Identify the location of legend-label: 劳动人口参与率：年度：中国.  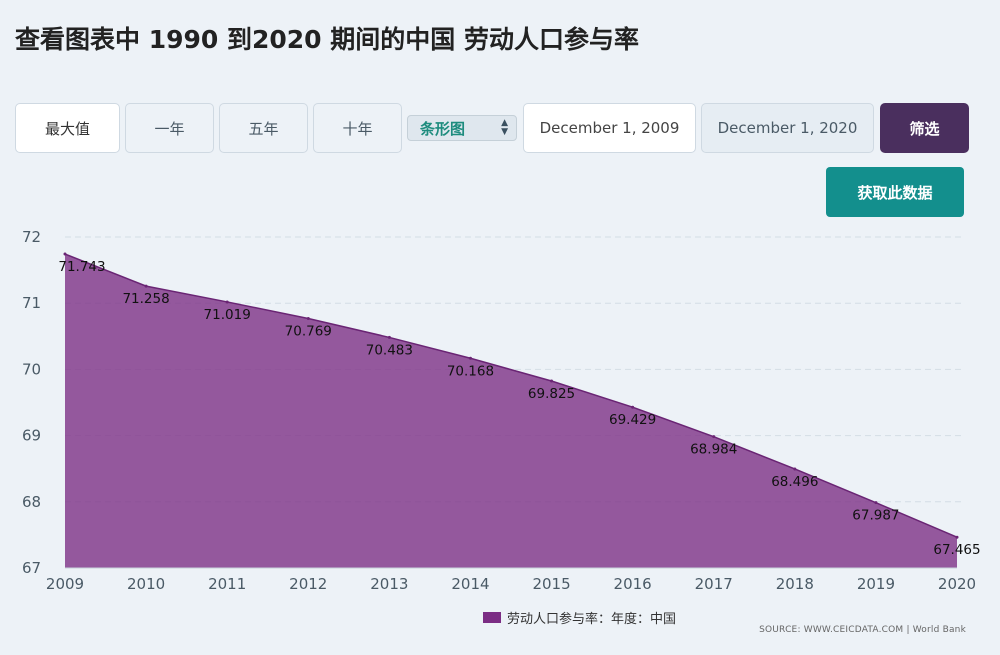
(592, 619).